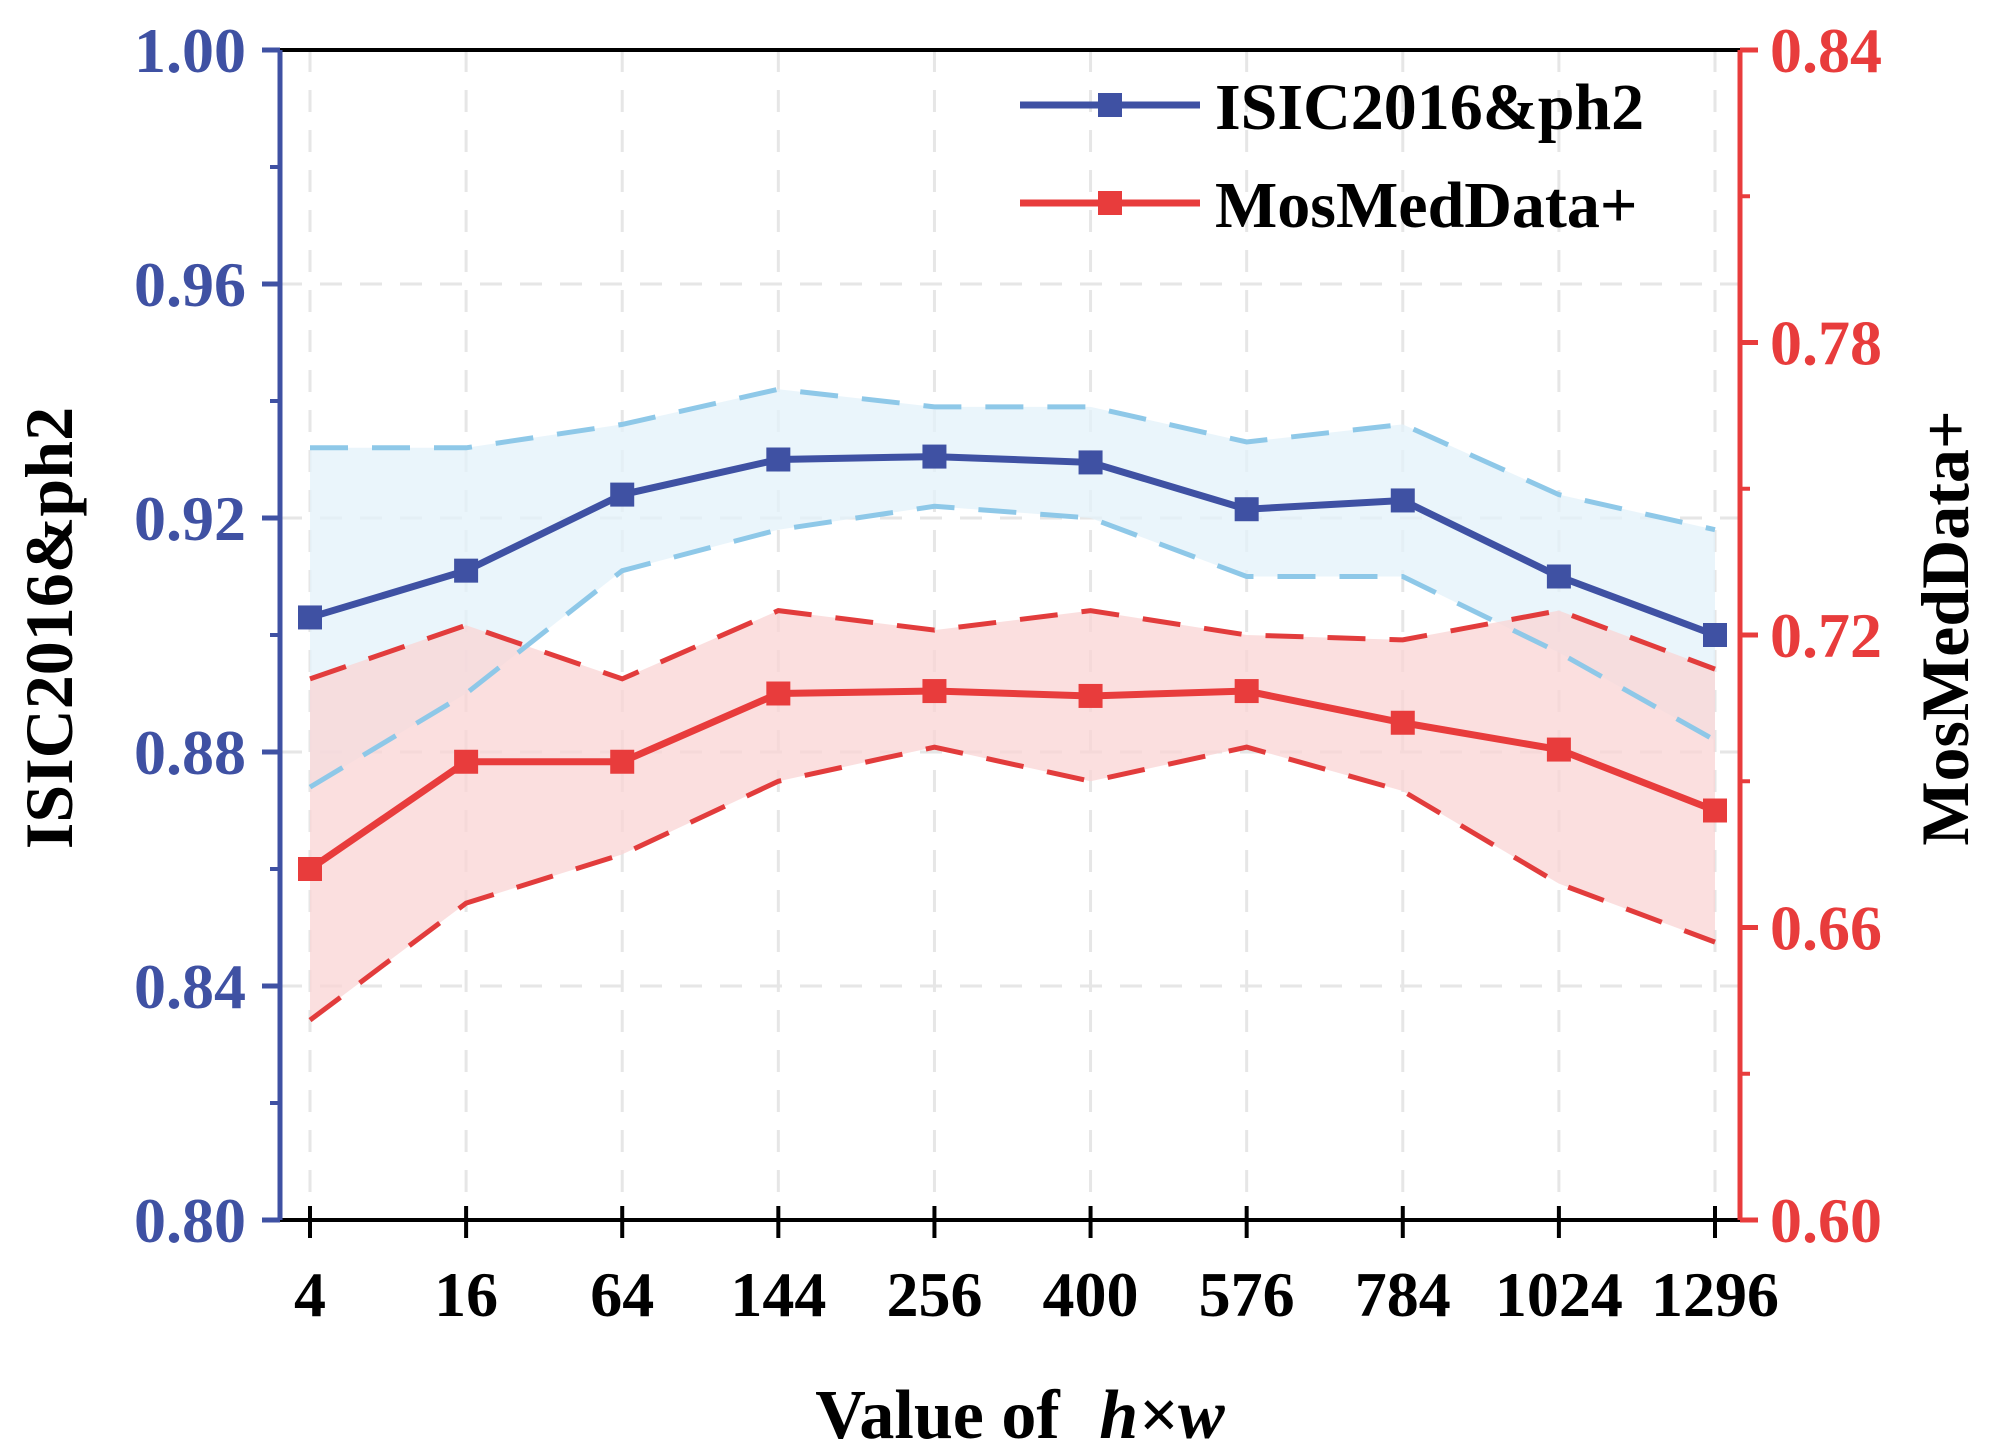 The height and width of the screenshot is (1452, 2000). I want to click on series-line-ISIC2016&ph2, so click(1012, 546).